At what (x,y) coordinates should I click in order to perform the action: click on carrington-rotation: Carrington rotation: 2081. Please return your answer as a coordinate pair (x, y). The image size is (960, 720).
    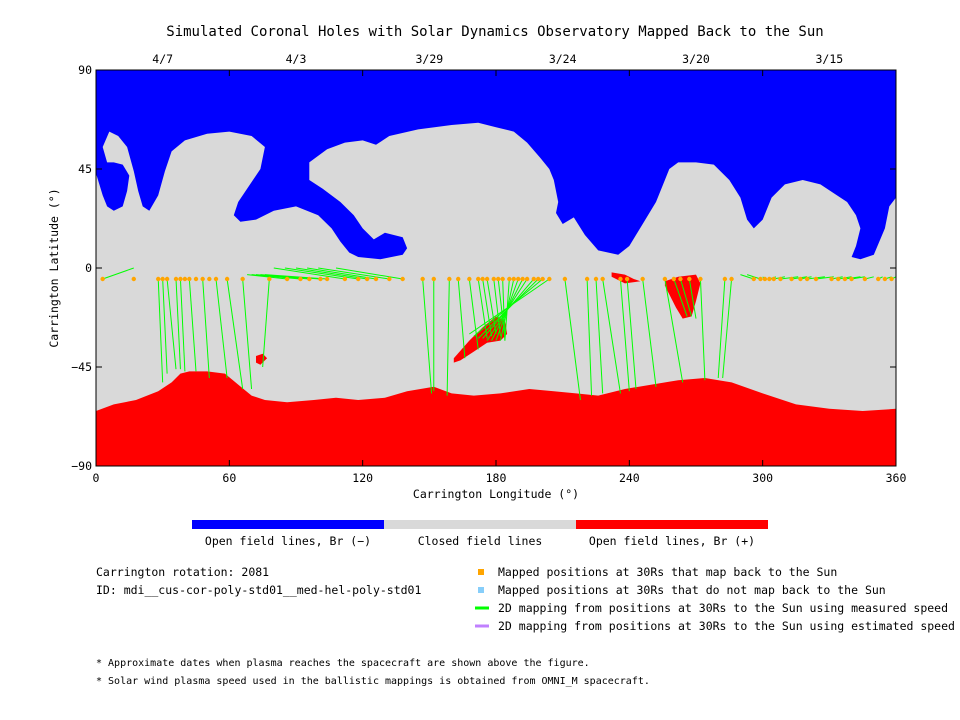
    Looking at the image, I should click on (182, 572).